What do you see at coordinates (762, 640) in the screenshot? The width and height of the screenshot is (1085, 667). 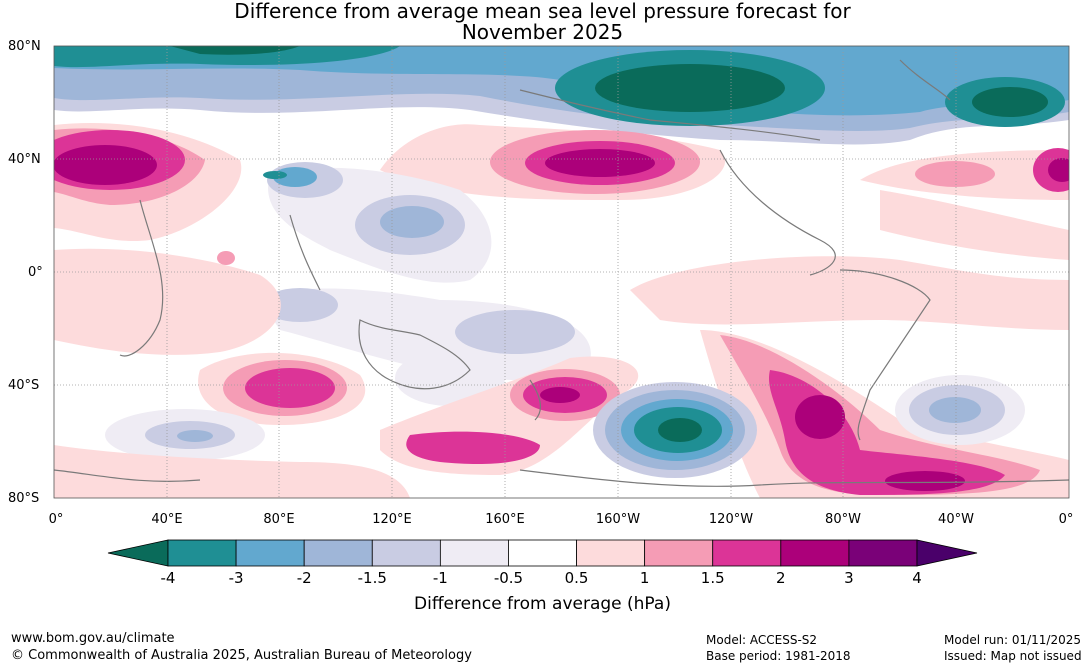 I see `footer-model: Model: ACCESS-S2` at bounding box center [762, 640].